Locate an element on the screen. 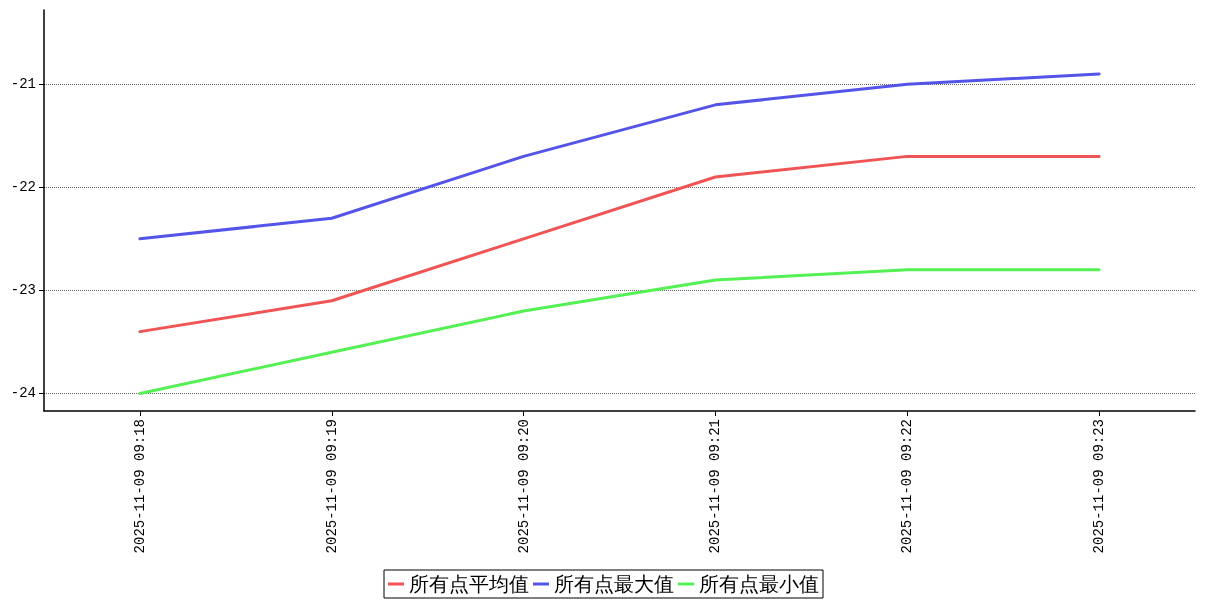  x-tick-label: 2025-11-09 09:19 is located at coordinates (331, 486).